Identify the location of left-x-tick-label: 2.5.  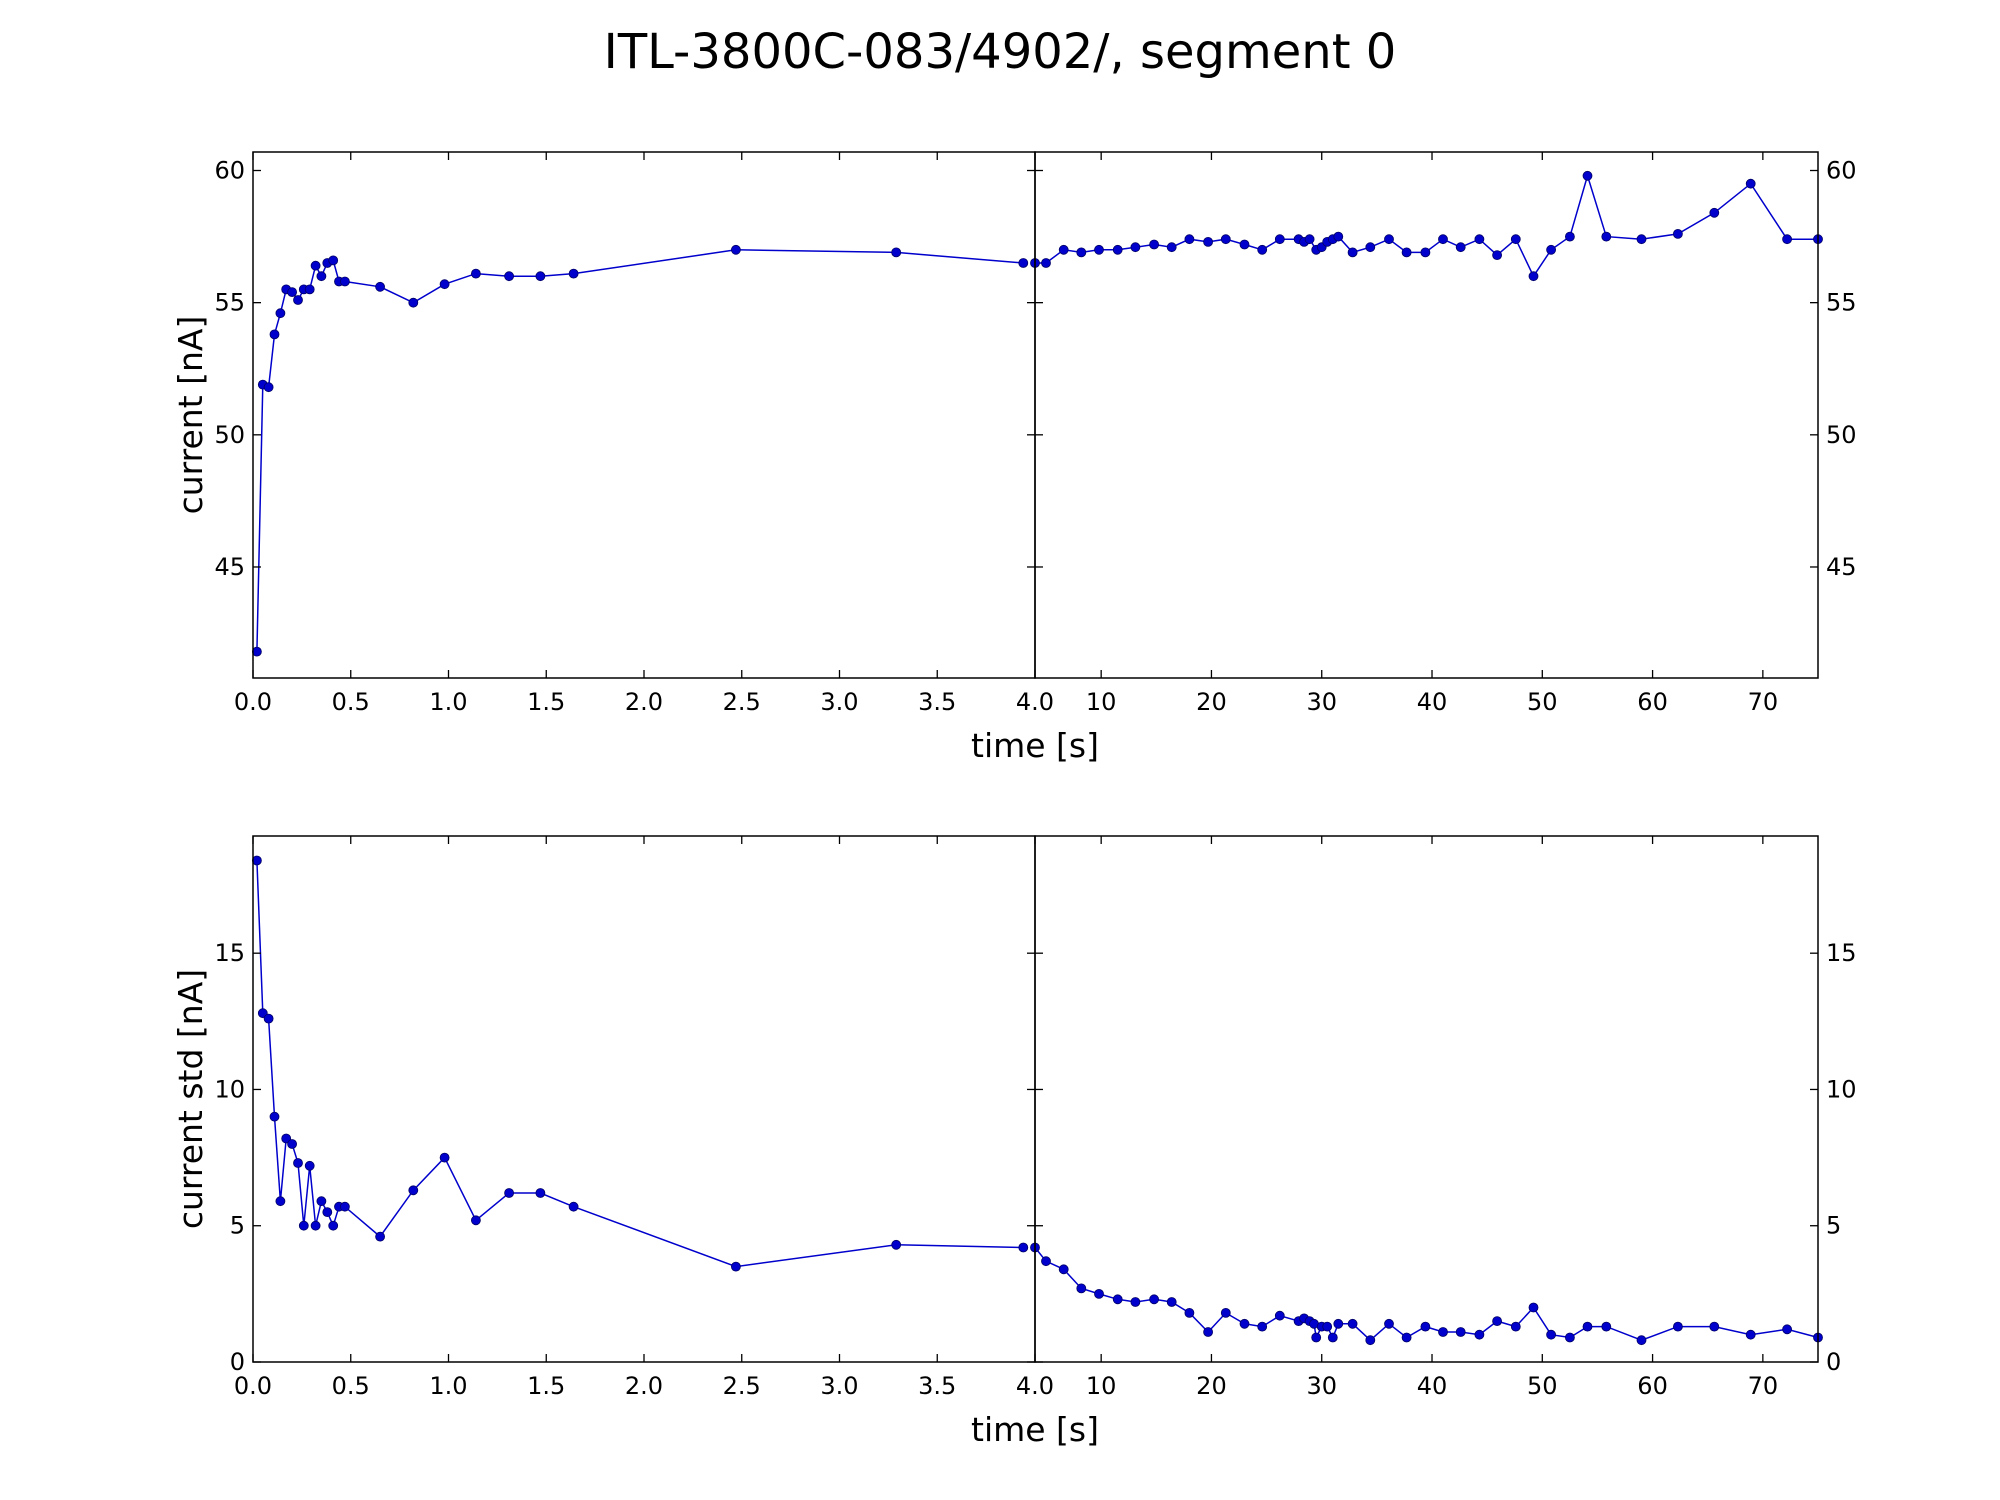
(742, 1386).